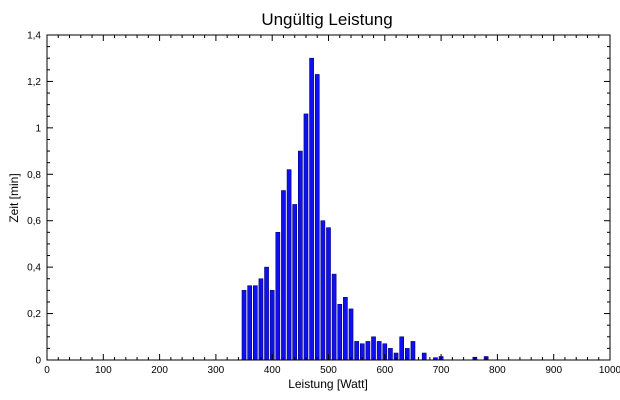  Describe the element at coordinates (34, 268) in the screenshot. I see `y-tick-label: 0,4` at that location.